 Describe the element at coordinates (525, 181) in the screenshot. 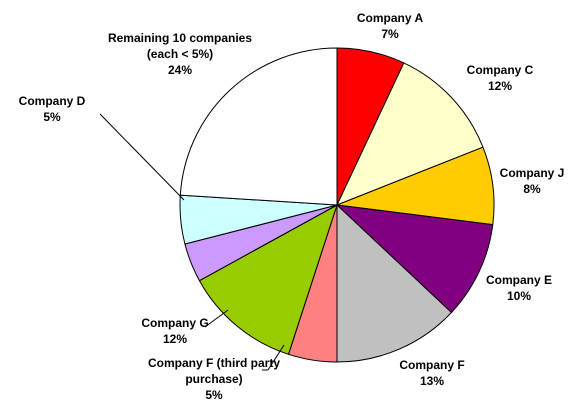

I see `slice-label: Company J 8%` at that location.